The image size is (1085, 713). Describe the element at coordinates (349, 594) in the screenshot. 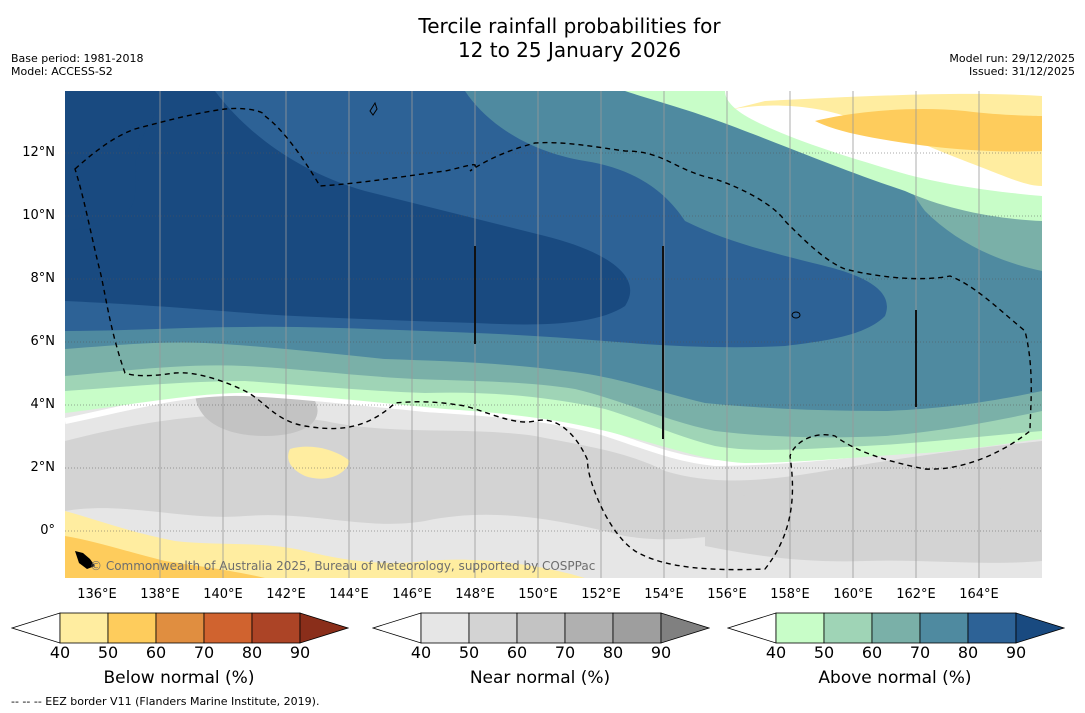

I see `lon-label: 144°E` at that location.